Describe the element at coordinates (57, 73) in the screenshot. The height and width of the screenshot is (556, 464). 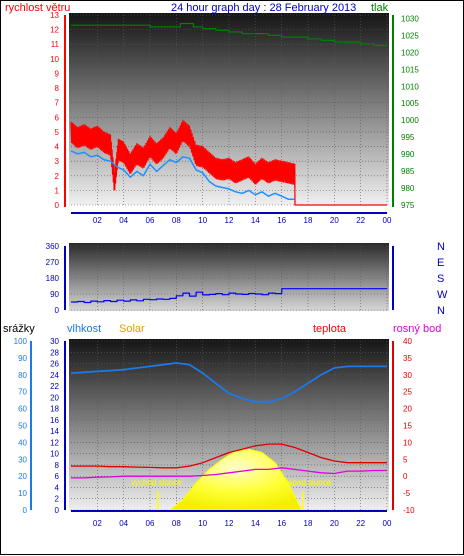
I see `wind-tick-label: 9` at that location.